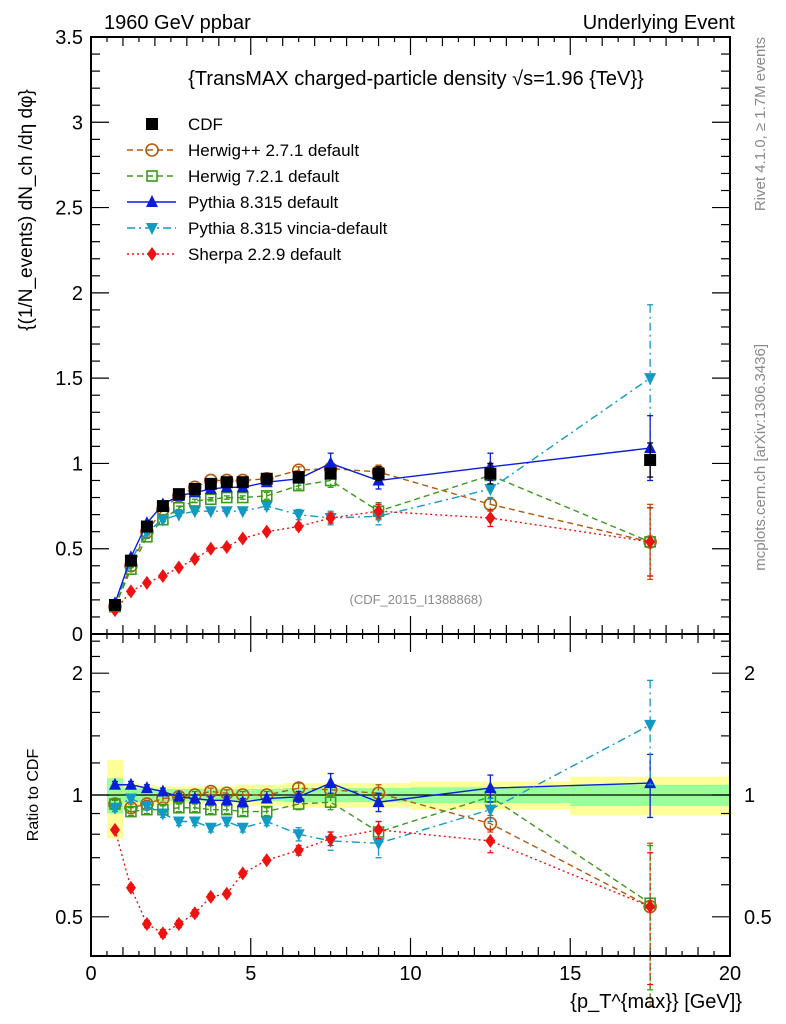 This screenshot has width=786, height=1024. I want to click on legend-item: Sherpa 2.2.9 default, so click(234, 254).